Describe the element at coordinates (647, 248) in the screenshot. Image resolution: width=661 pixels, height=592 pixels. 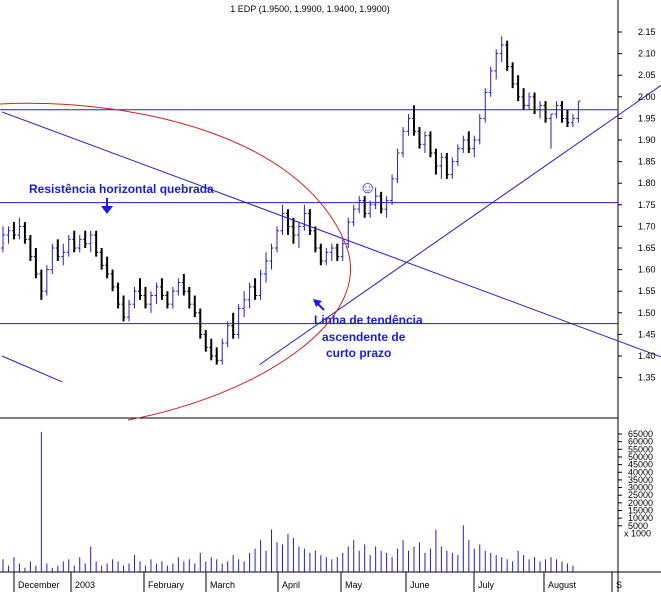
I see `price-tick-label: 1.65` at that location.